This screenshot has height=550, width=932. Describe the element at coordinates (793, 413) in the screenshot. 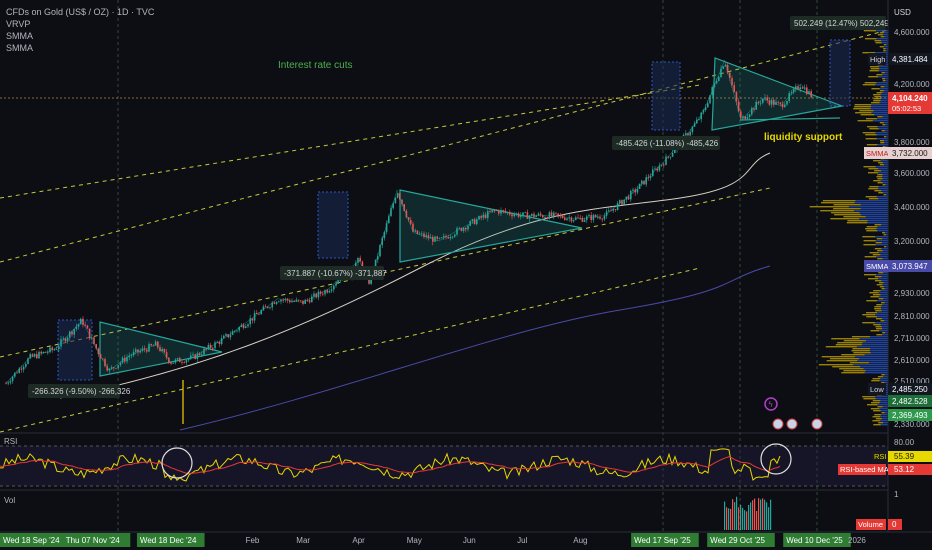

I see `event-icons: ϟ` at that location.